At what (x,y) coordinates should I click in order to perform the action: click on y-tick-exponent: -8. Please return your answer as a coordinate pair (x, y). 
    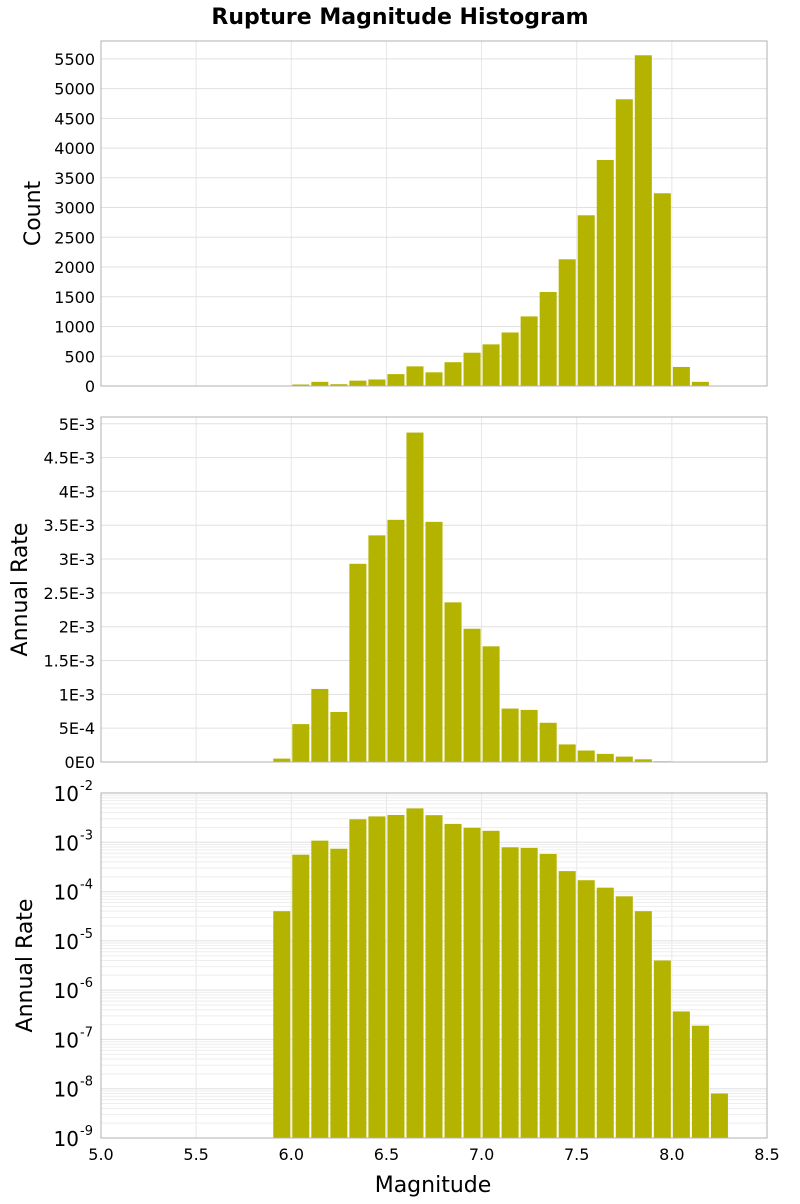
    Looking at the image, I should click on (86, 1082).